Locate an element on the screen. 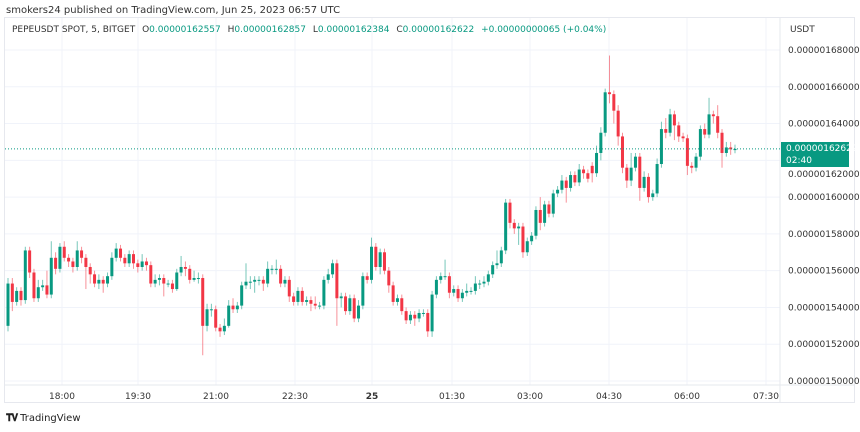 Image resolution: width=860 pixels, height=432 pixels. x-tick-label: 01:30 is located at coordinates (452, 397).